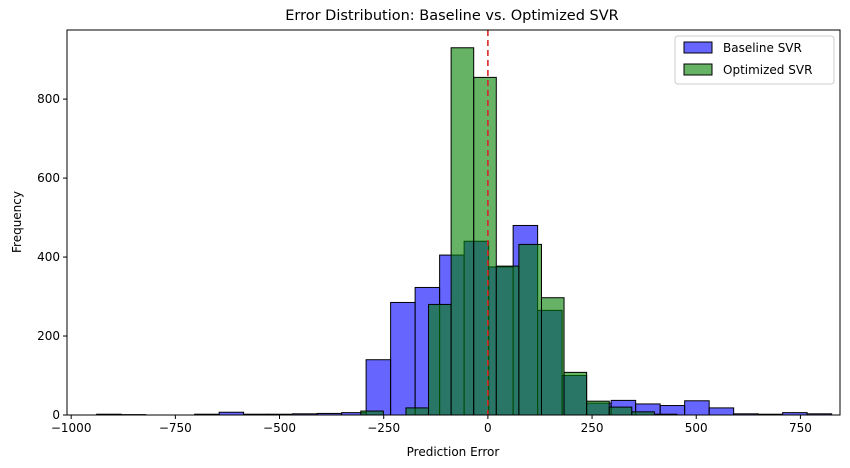 Image resolution: width=850 pixels, height=468 pixels. I want to click on x-axis-ticks: −1000 −750 −500 −250 0 250 500 750, so click(431, 425).